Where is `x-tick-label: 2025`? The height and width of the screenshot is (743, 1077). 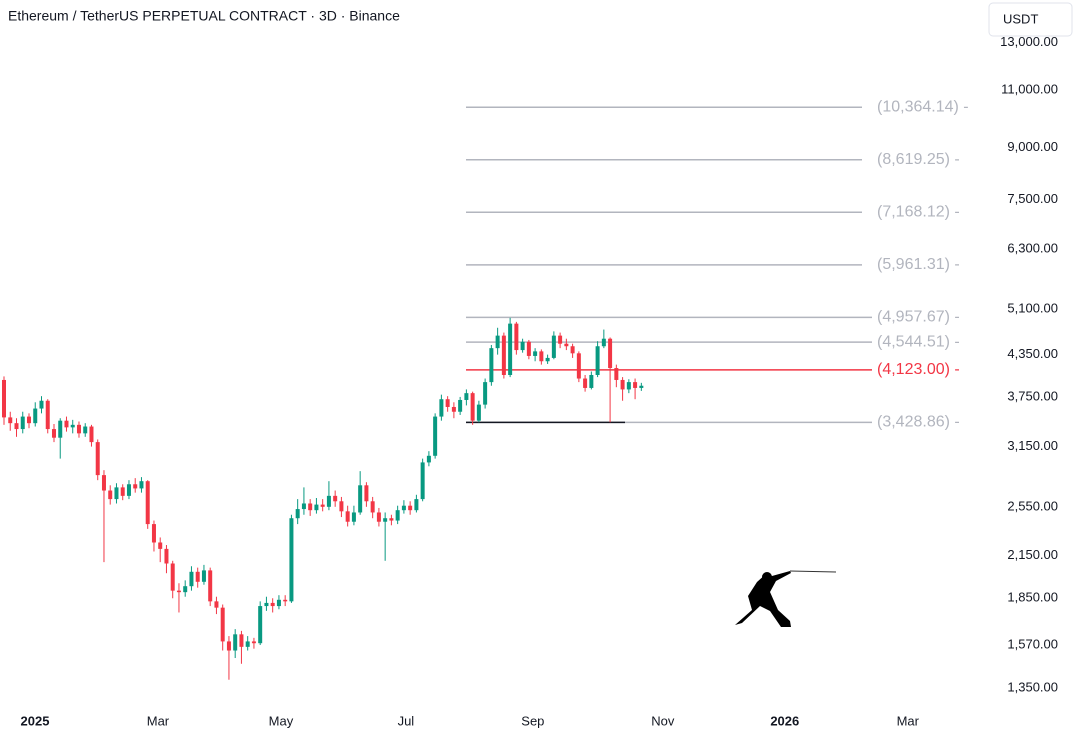
x-tick-label: 2025 is located at coordinates (35, 720).